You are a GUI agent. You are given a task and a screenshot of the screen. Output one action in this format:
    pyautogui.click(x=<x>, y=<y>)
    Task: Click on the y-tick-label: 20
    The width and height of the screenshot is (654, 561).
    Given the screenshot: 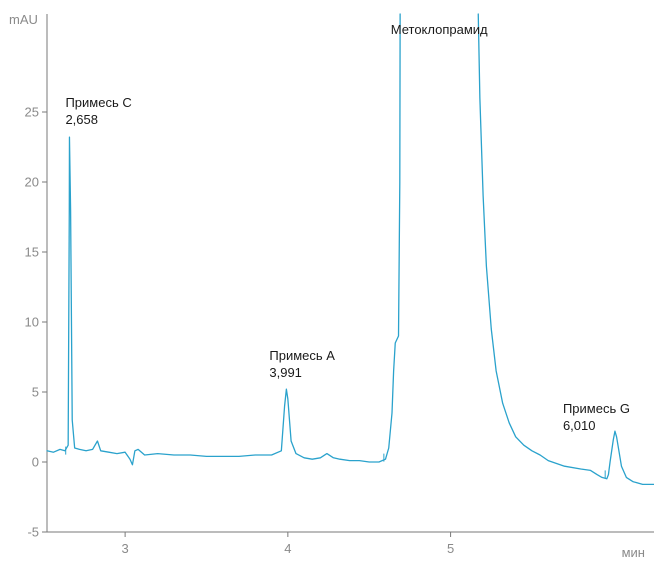 What is the action you would take?
    pyautogui.click(x=32, y=182)
    